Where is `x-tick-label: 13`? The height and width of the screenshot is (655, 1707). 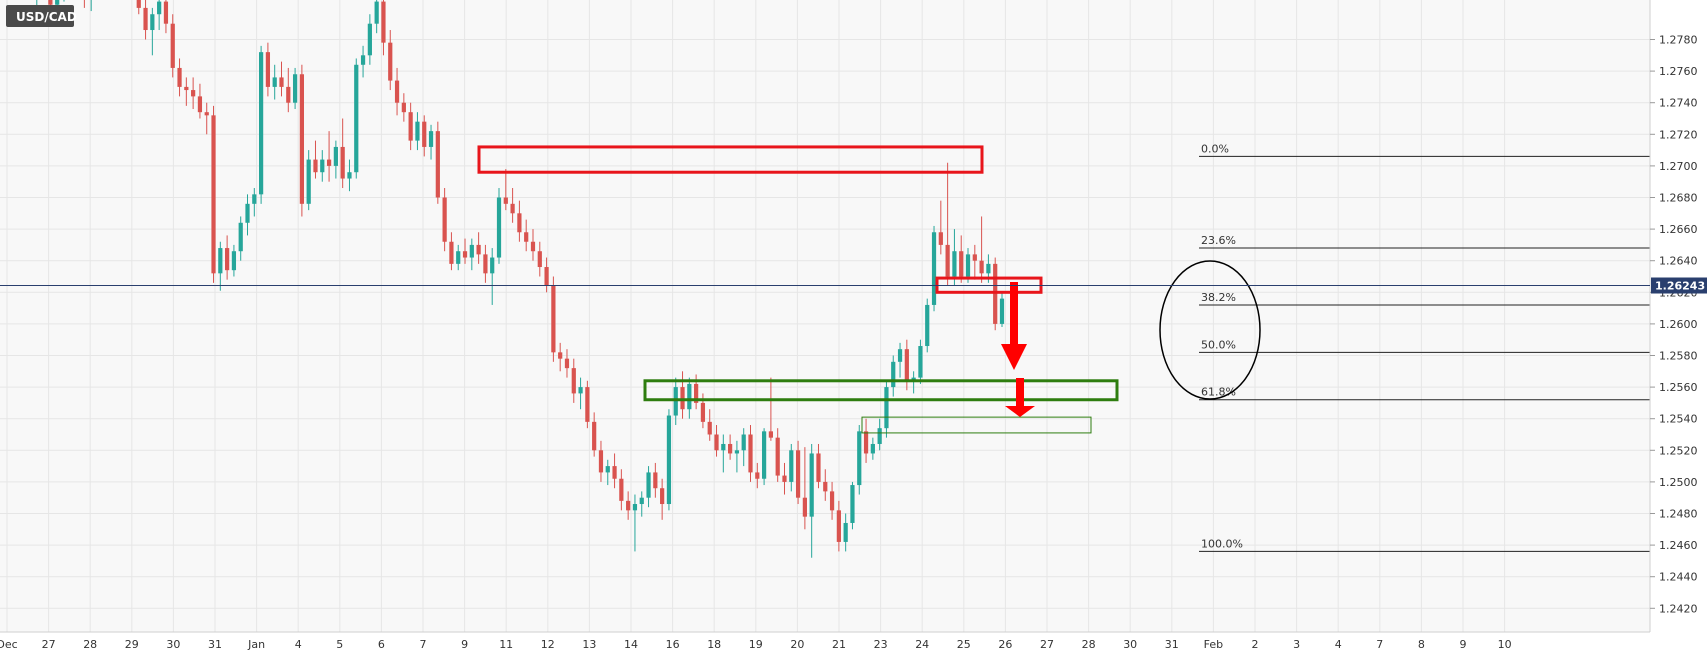 x-tick-label: 13 is located at coordinates (589, 644).